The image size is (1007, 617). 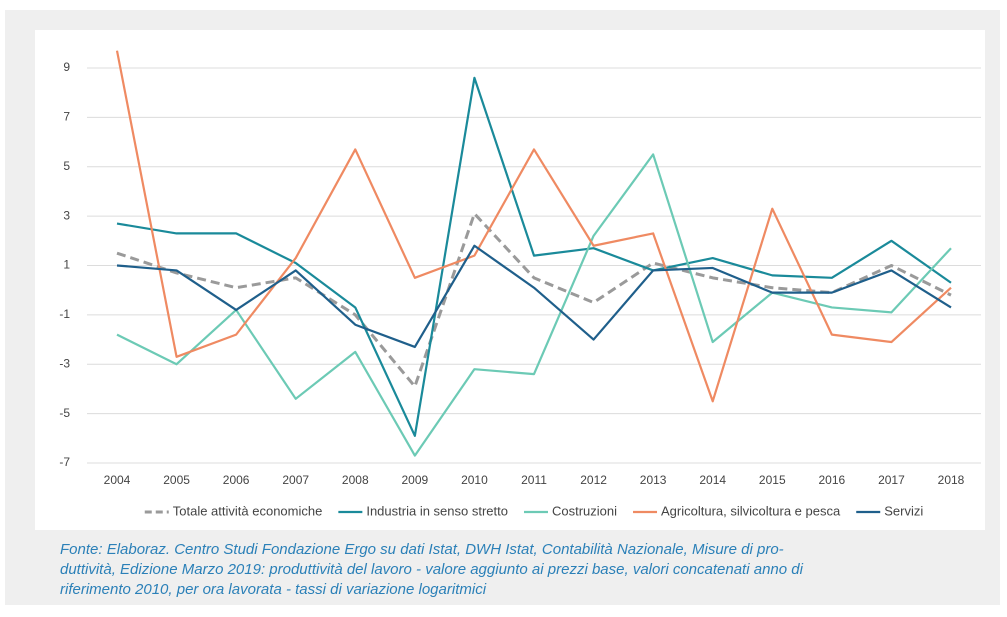 What do you see at coordinates (355, 480) in the screenshot?
I see `x-tick-label: 2008` at bounding box center [355, 480].